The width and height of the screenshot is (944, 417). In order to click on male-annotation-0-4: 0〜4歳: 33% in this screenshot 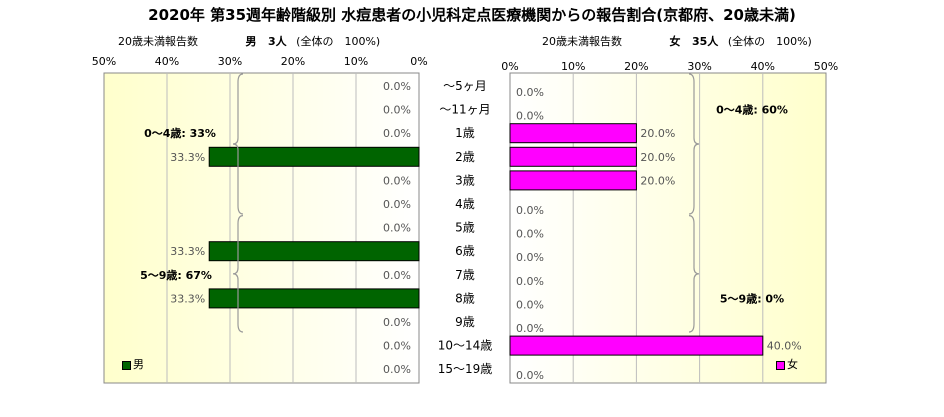, I will do `click(180, 133)`.